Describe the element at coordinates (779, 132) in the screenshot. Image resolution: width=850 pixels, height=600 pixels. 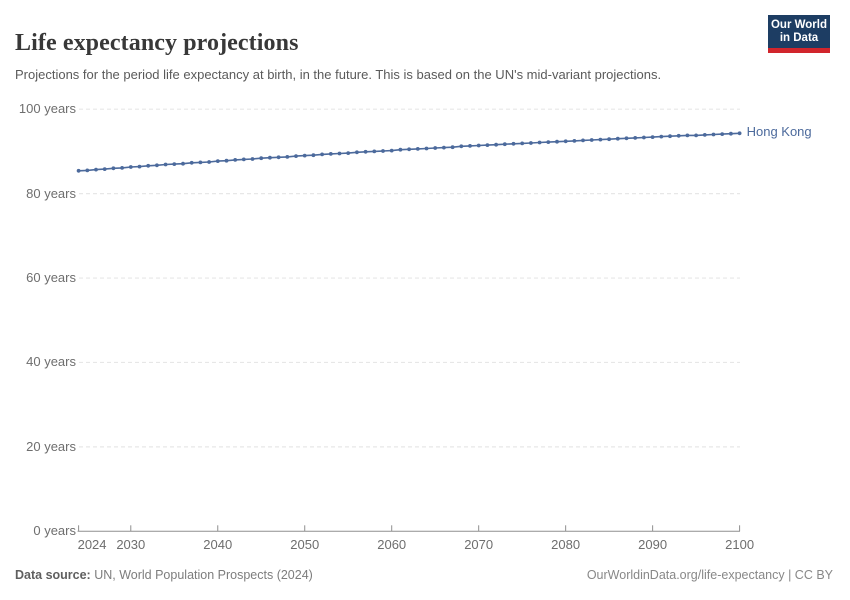
I see `series-label-hong-kong: Hong Kong` at that location.